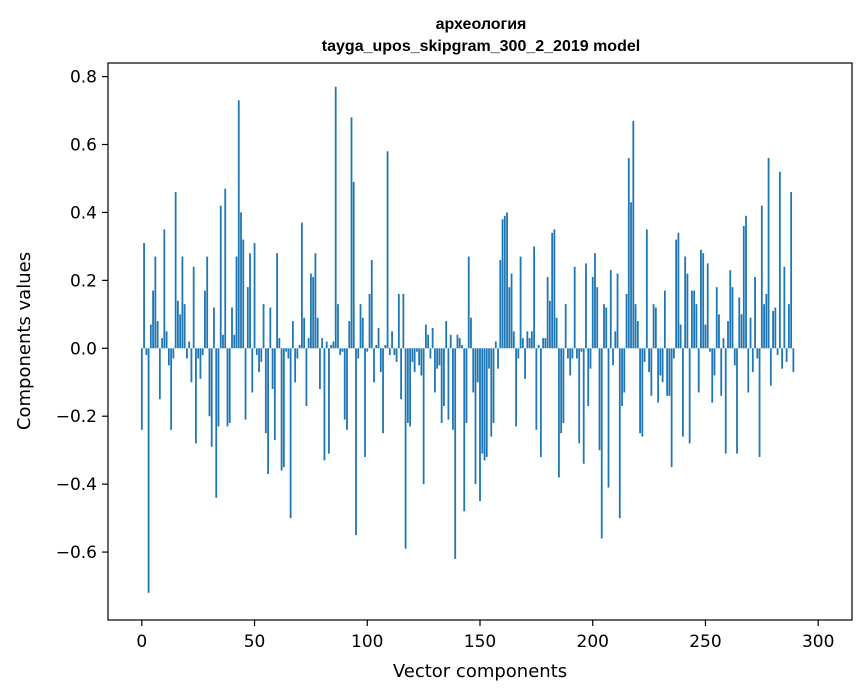  What do you see at coordinates (83, 213) in the screenshot?
I see `y-tick-label: 0.4` at bounding box center [83, 213].